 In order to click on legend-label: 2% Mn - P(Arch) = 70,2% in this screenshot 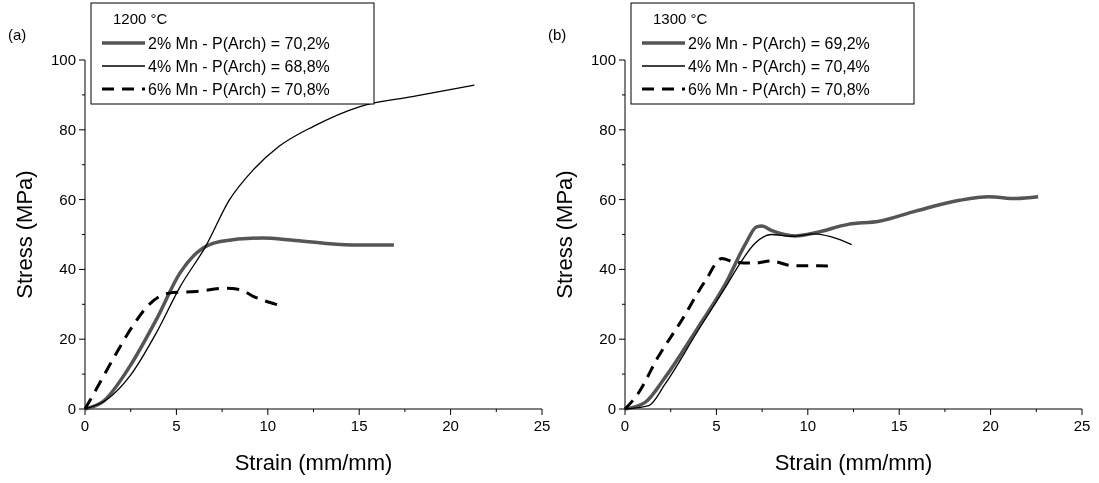, I will do `click(239, 43)`.